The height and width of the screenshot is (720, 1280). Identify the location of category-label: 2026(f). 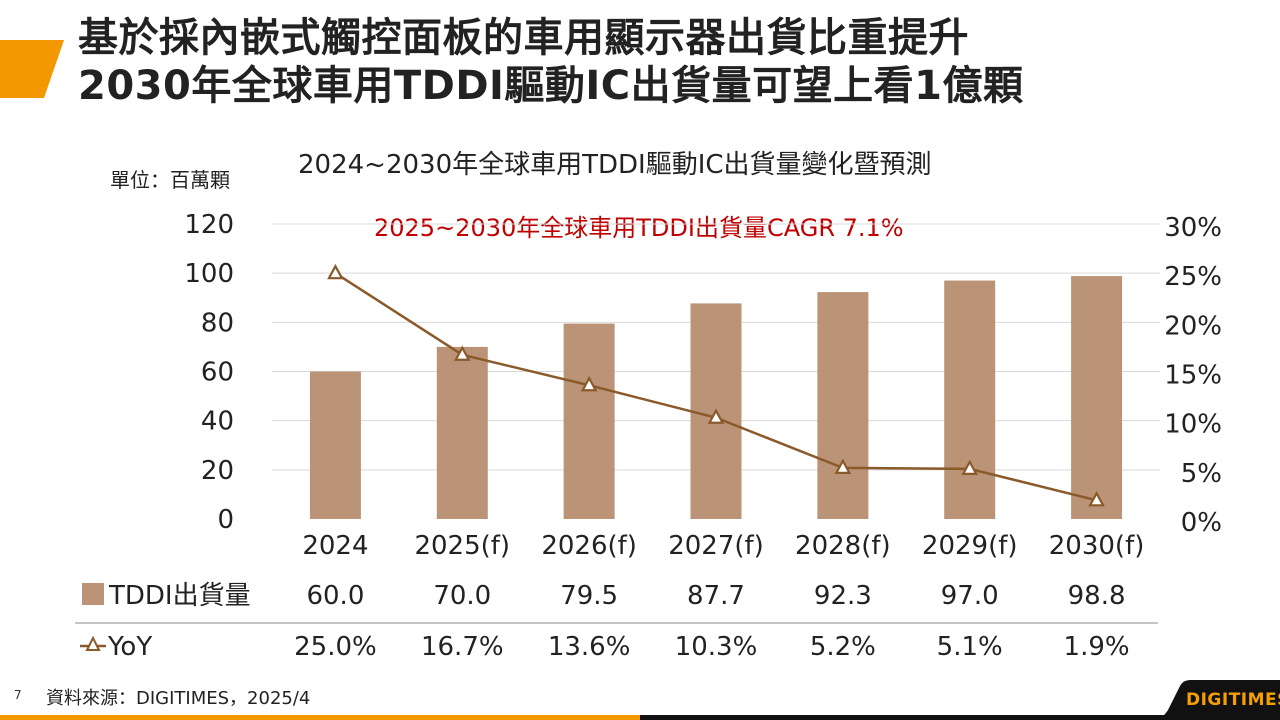
(589, 546).